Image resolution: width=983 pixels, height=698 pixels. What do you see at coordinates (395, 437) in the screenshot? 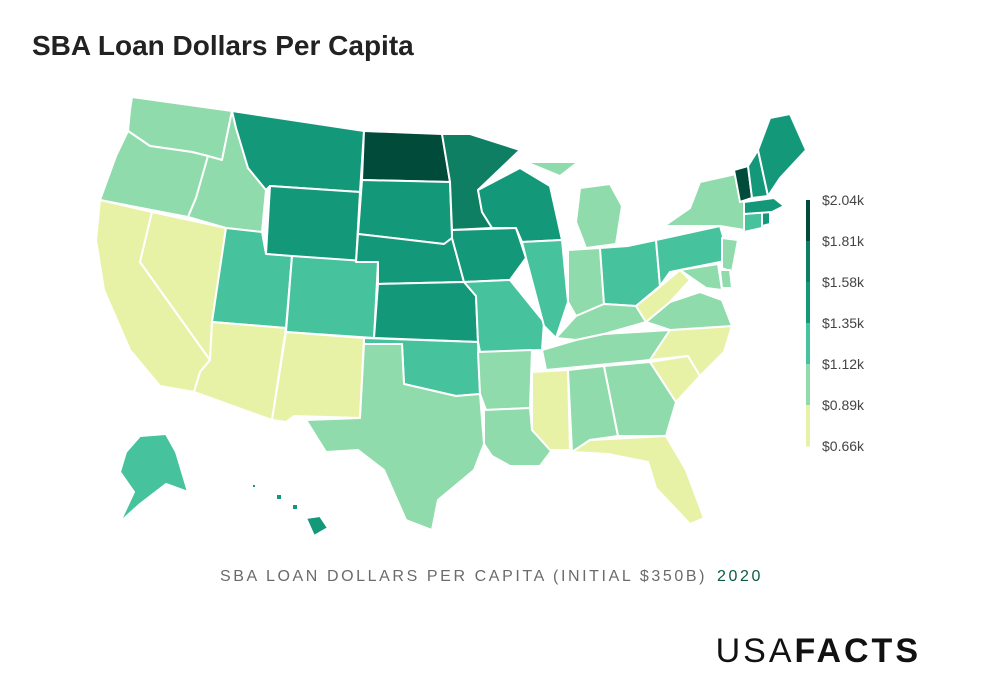
I see `state-TX` at bounding box center [395, 437].